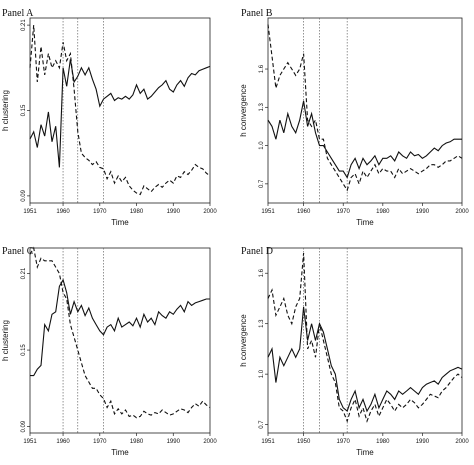  What do you see at coordinates (18, 251) in the screenshot?
I see `panel-title: Panel C` at bounding box center [18, 251].